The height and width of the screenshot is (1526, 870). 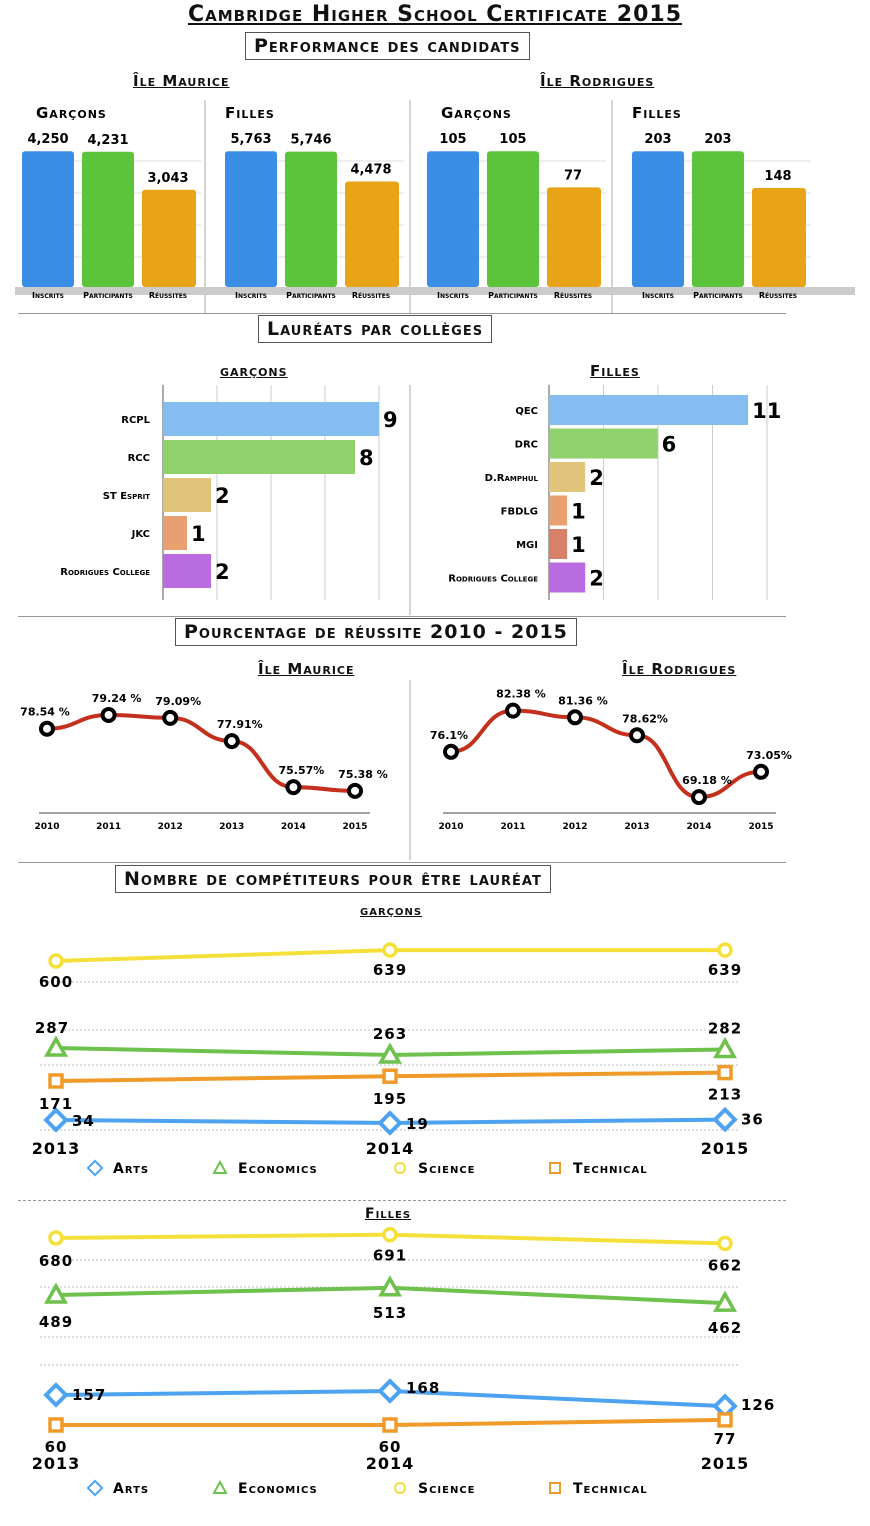 I want to click on comp-value-label: 489, so click(x=56, y=1322).